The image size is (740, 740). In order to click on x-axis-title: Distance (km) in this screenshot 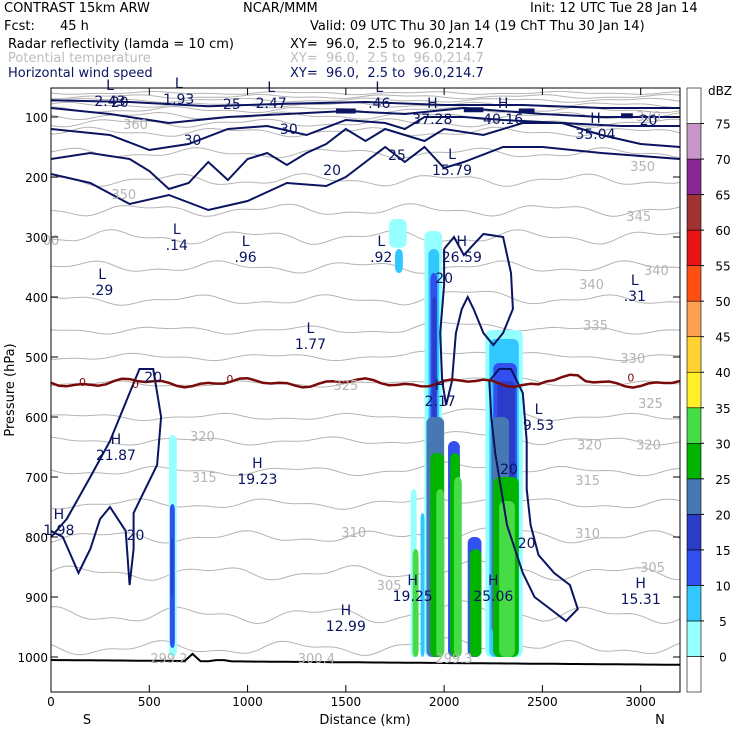, I will do `click(364, 720)`.